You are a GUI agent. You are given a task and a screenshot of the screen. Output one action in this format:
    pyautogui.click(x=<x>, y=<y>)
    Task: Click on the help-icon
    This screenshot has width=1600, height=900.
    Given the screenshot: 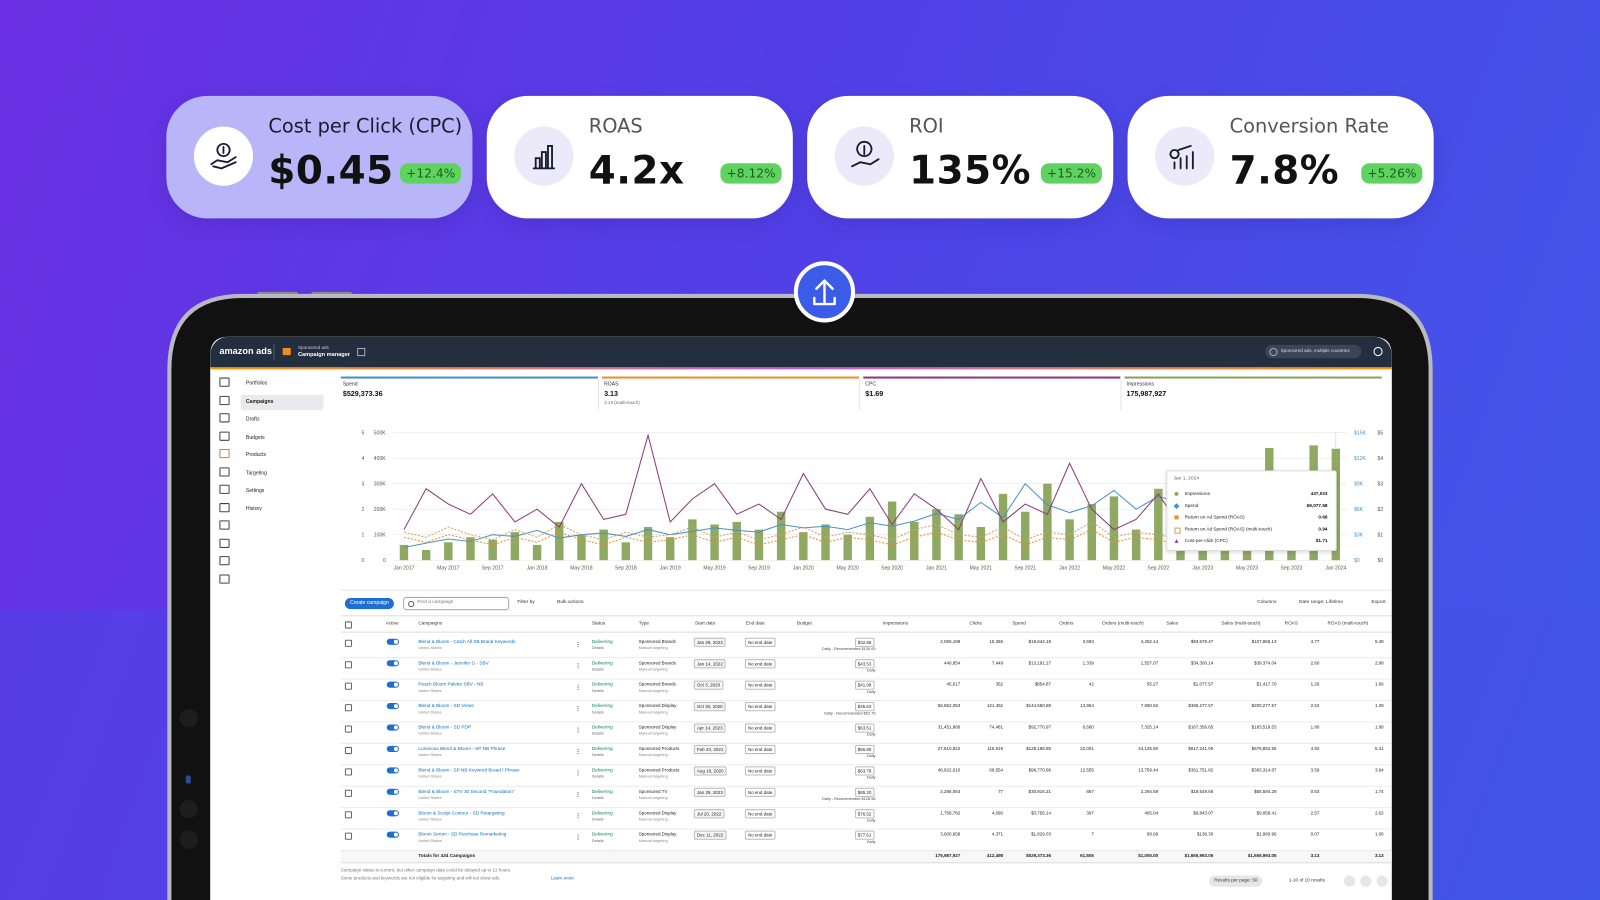 What is the action you would take?
    pyautogui.click(x=1378, y=351)
    